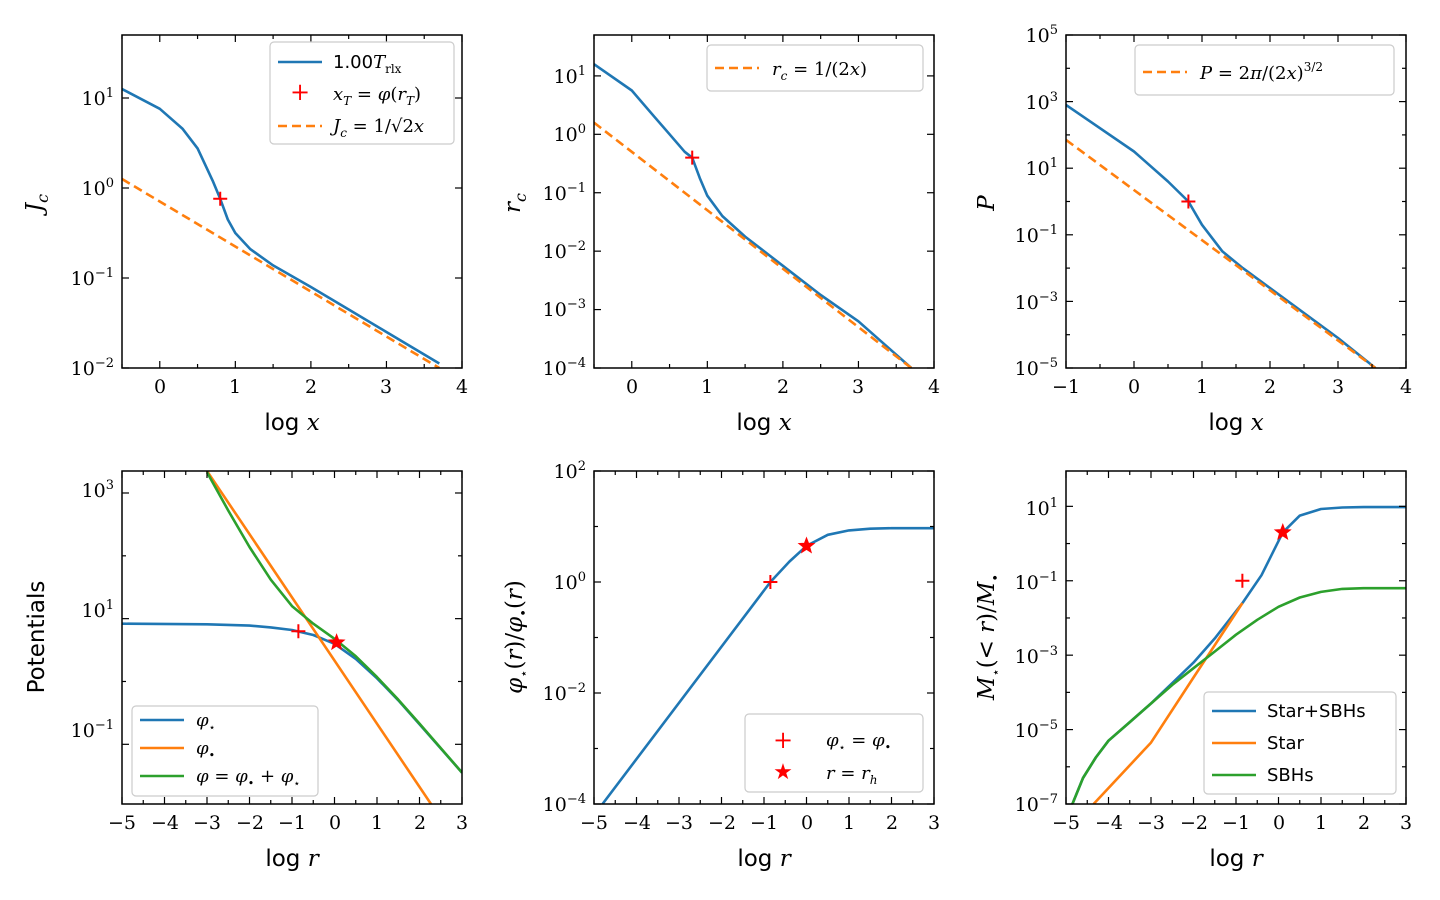 Image resolution: width=1440 pixels, height=900 pixels. I want to click on mass-ticks, so click(1236, 638).